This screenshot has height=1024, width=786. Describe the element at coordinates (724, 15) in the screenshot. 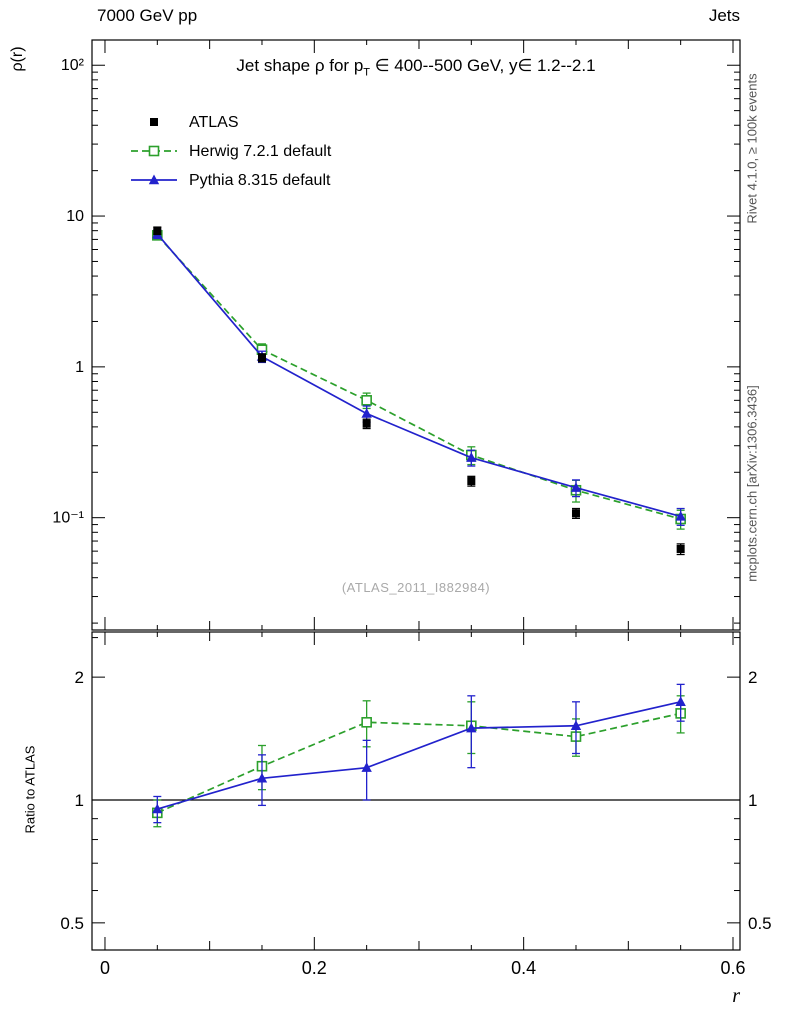

I see `analysis-type-label: Jets` at that location.